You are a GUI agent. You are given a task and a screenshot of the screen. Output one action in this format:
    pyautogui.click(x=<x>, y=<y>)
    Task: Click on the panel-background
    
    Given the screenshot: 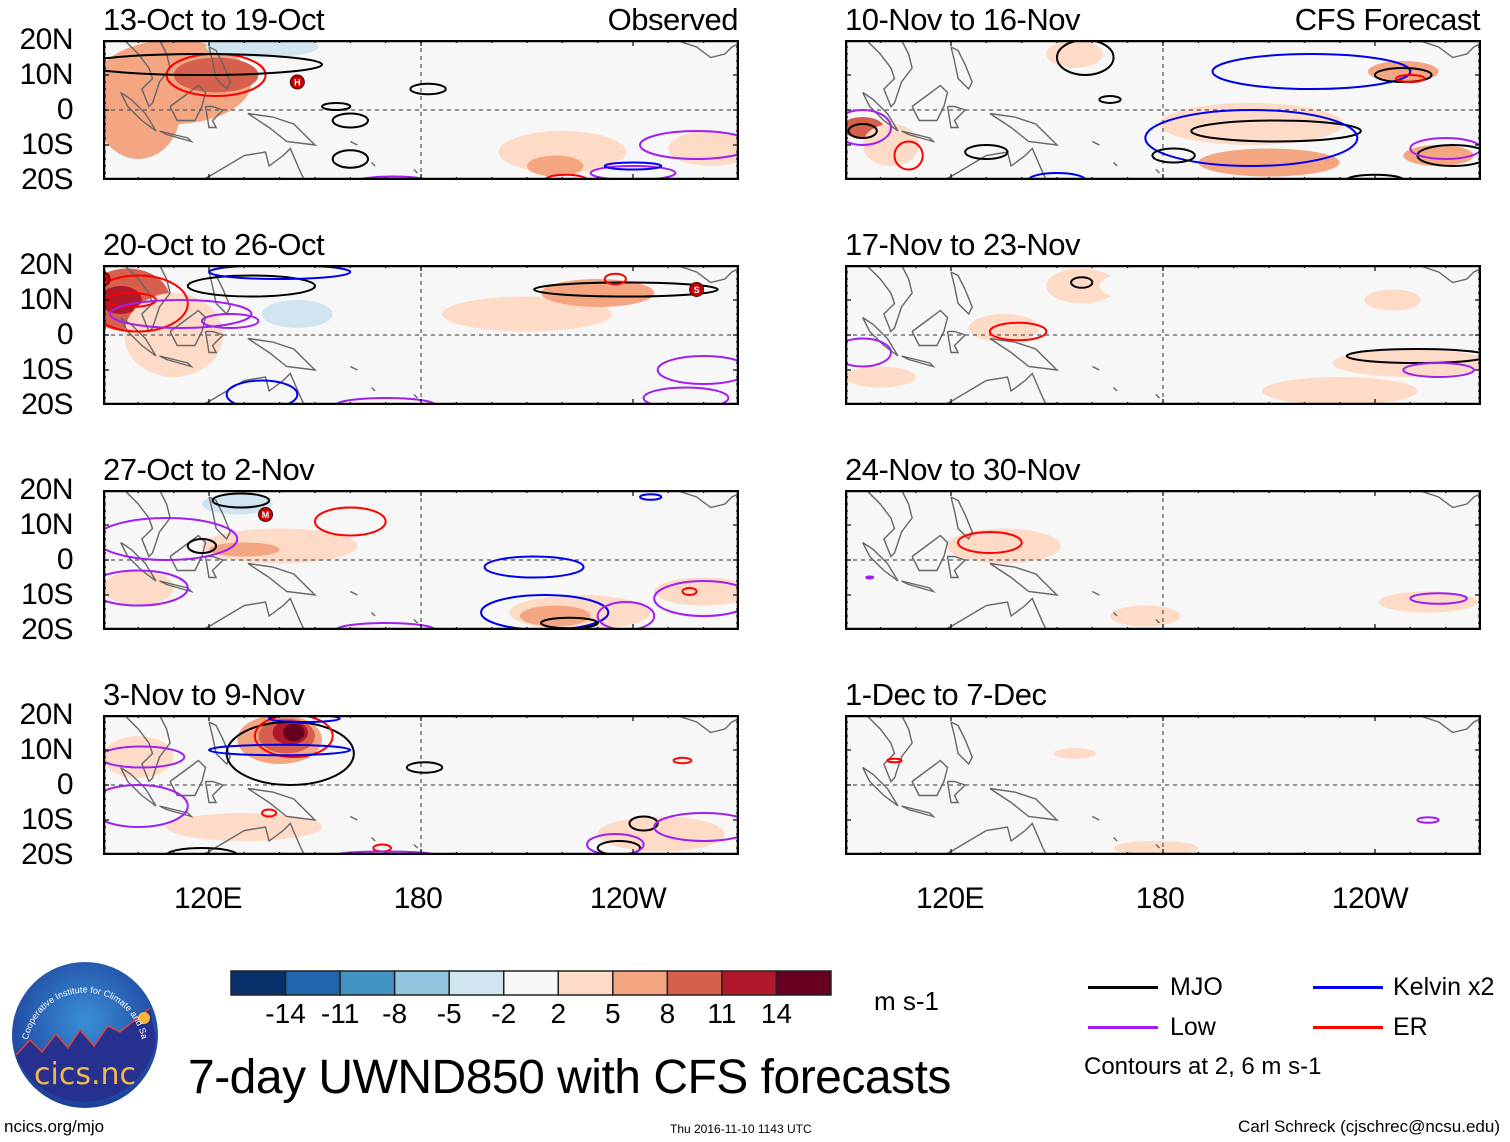 What is the action you would take?
    pyautogui.click(x=1163, y=785)
    